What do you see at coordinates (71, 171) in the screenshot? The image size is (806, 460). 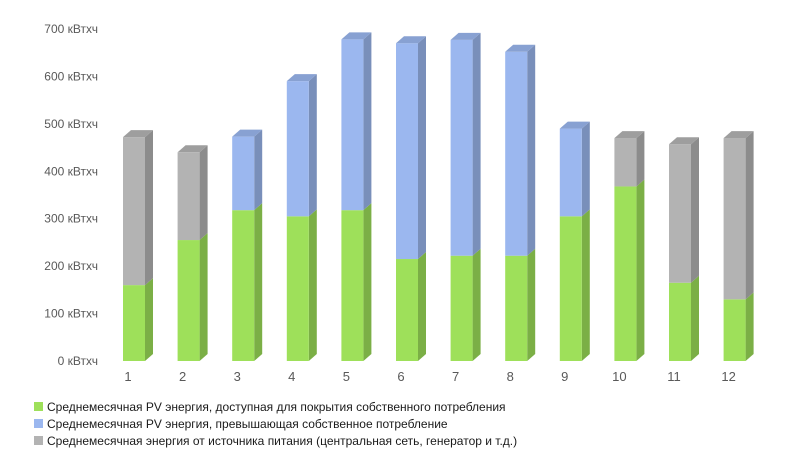 I see `y-tick-label: 400 кВтхч` at bounding box center [71, 171].